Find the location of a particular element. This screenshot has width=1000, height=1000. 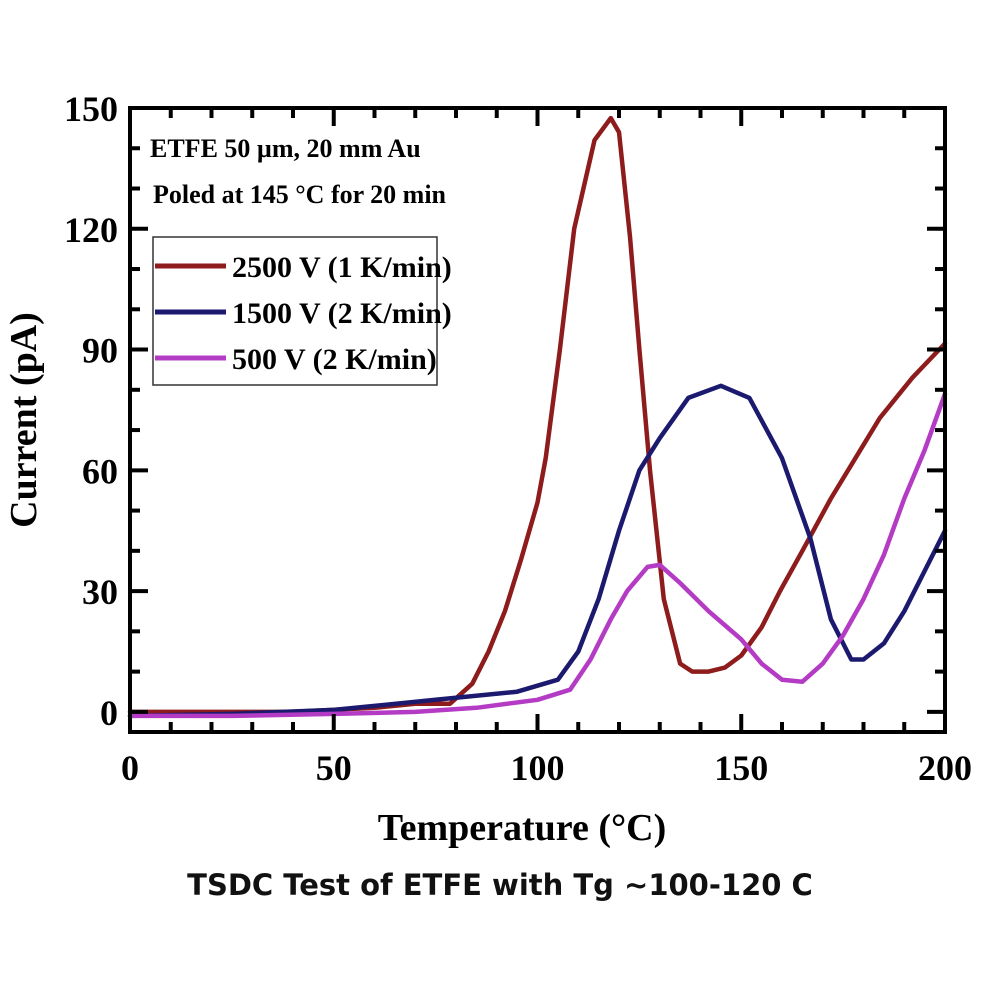

y-tick-label: 120 is located at coordinates (91, 230).